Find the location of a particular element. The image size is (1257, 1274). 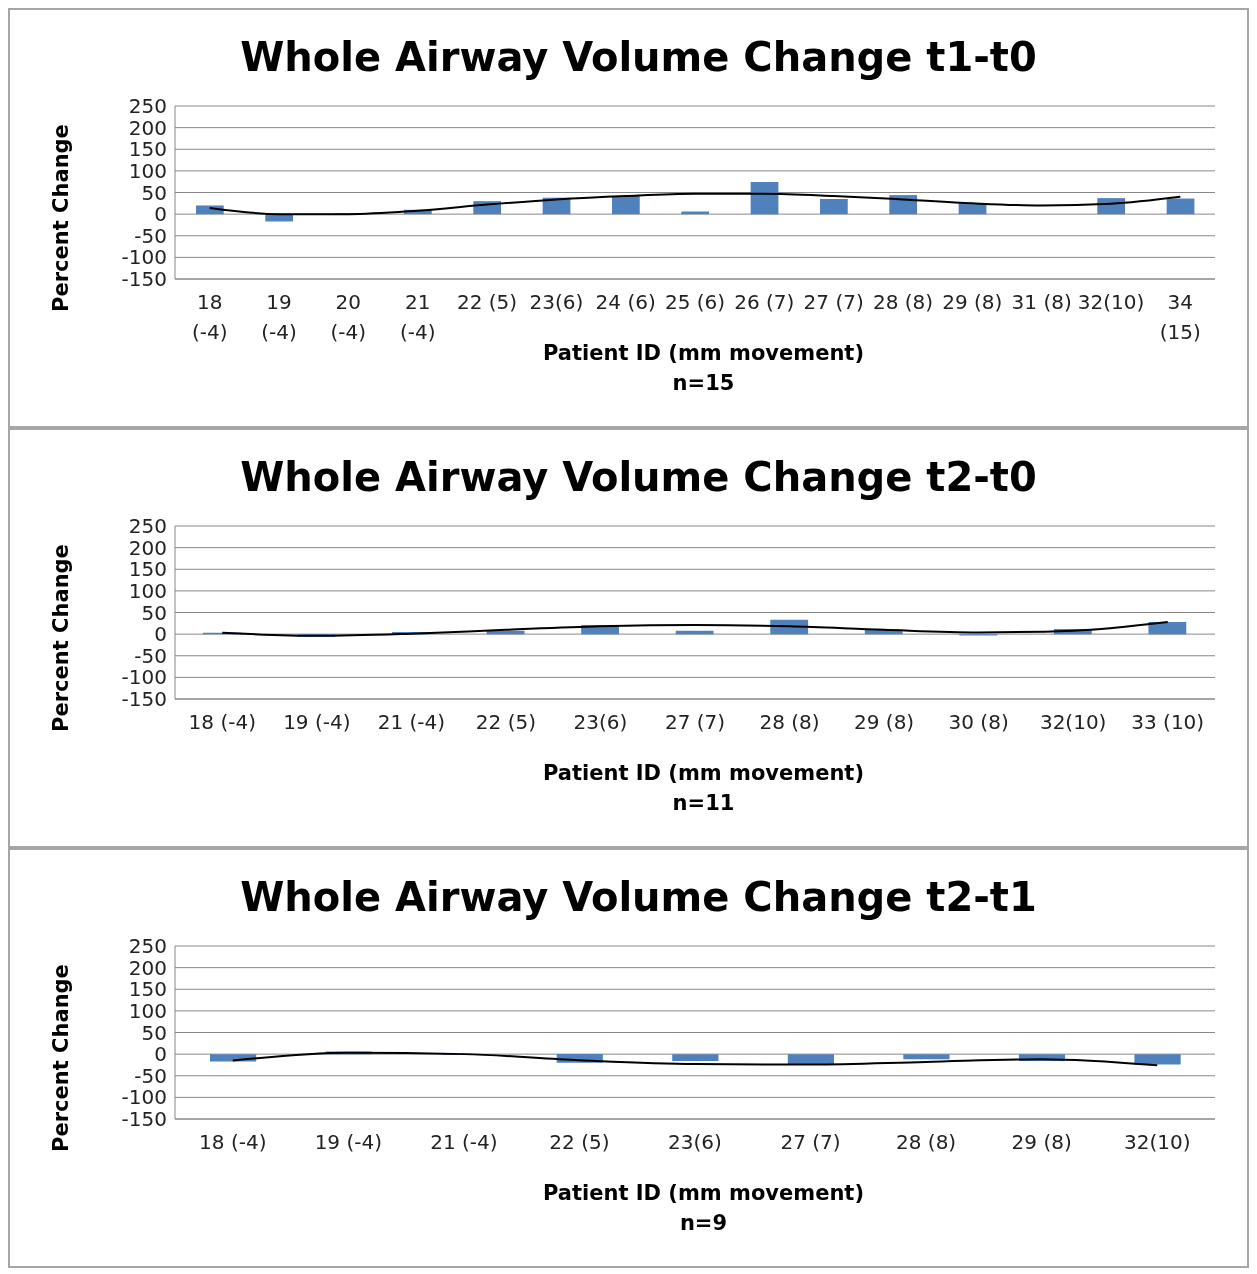

chart-title: Whole Airway Volume Change t2-t1 is located at coordinates (638, 898).